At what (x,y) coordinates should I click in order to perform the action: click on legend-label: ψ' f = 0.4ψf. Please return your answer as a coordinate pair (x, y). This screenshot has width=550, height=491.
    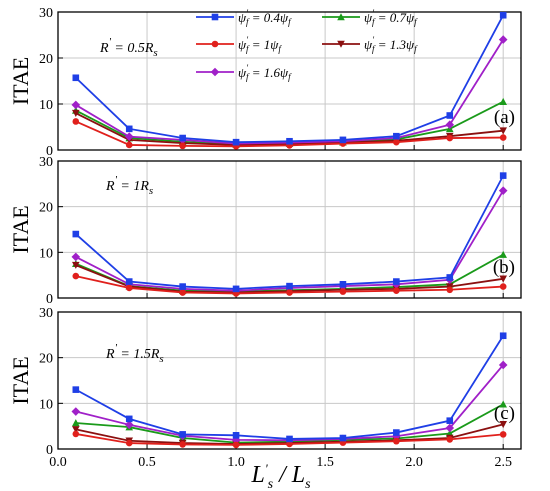
    Looking at the image, I should click on (265, 17).